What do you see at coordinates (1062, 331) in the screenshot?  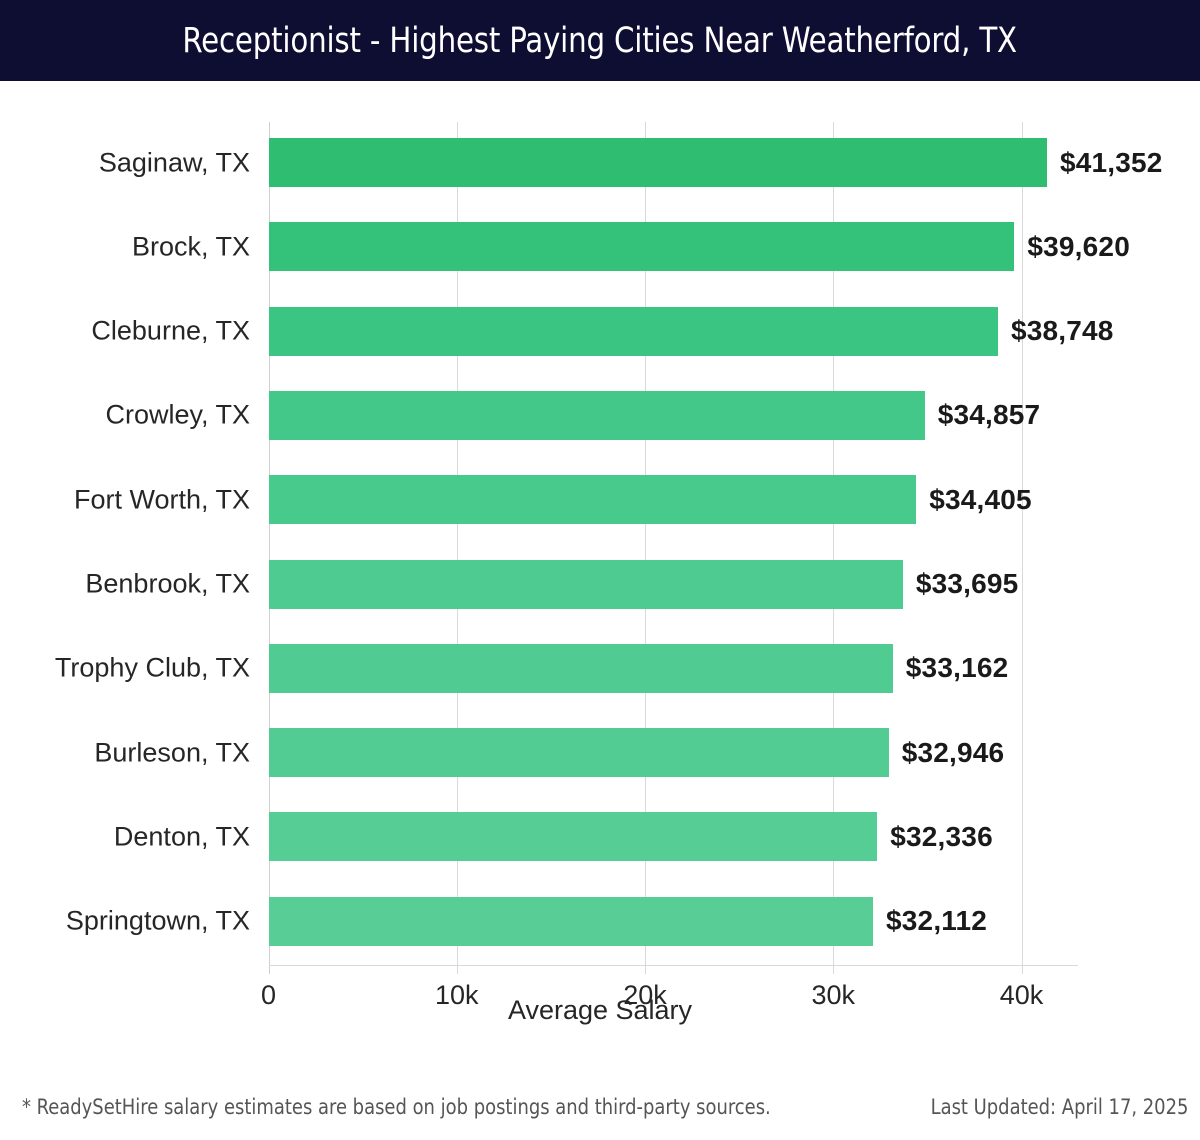 I see `bar-value-label: $38,748` at bounding box center [1062, 331].